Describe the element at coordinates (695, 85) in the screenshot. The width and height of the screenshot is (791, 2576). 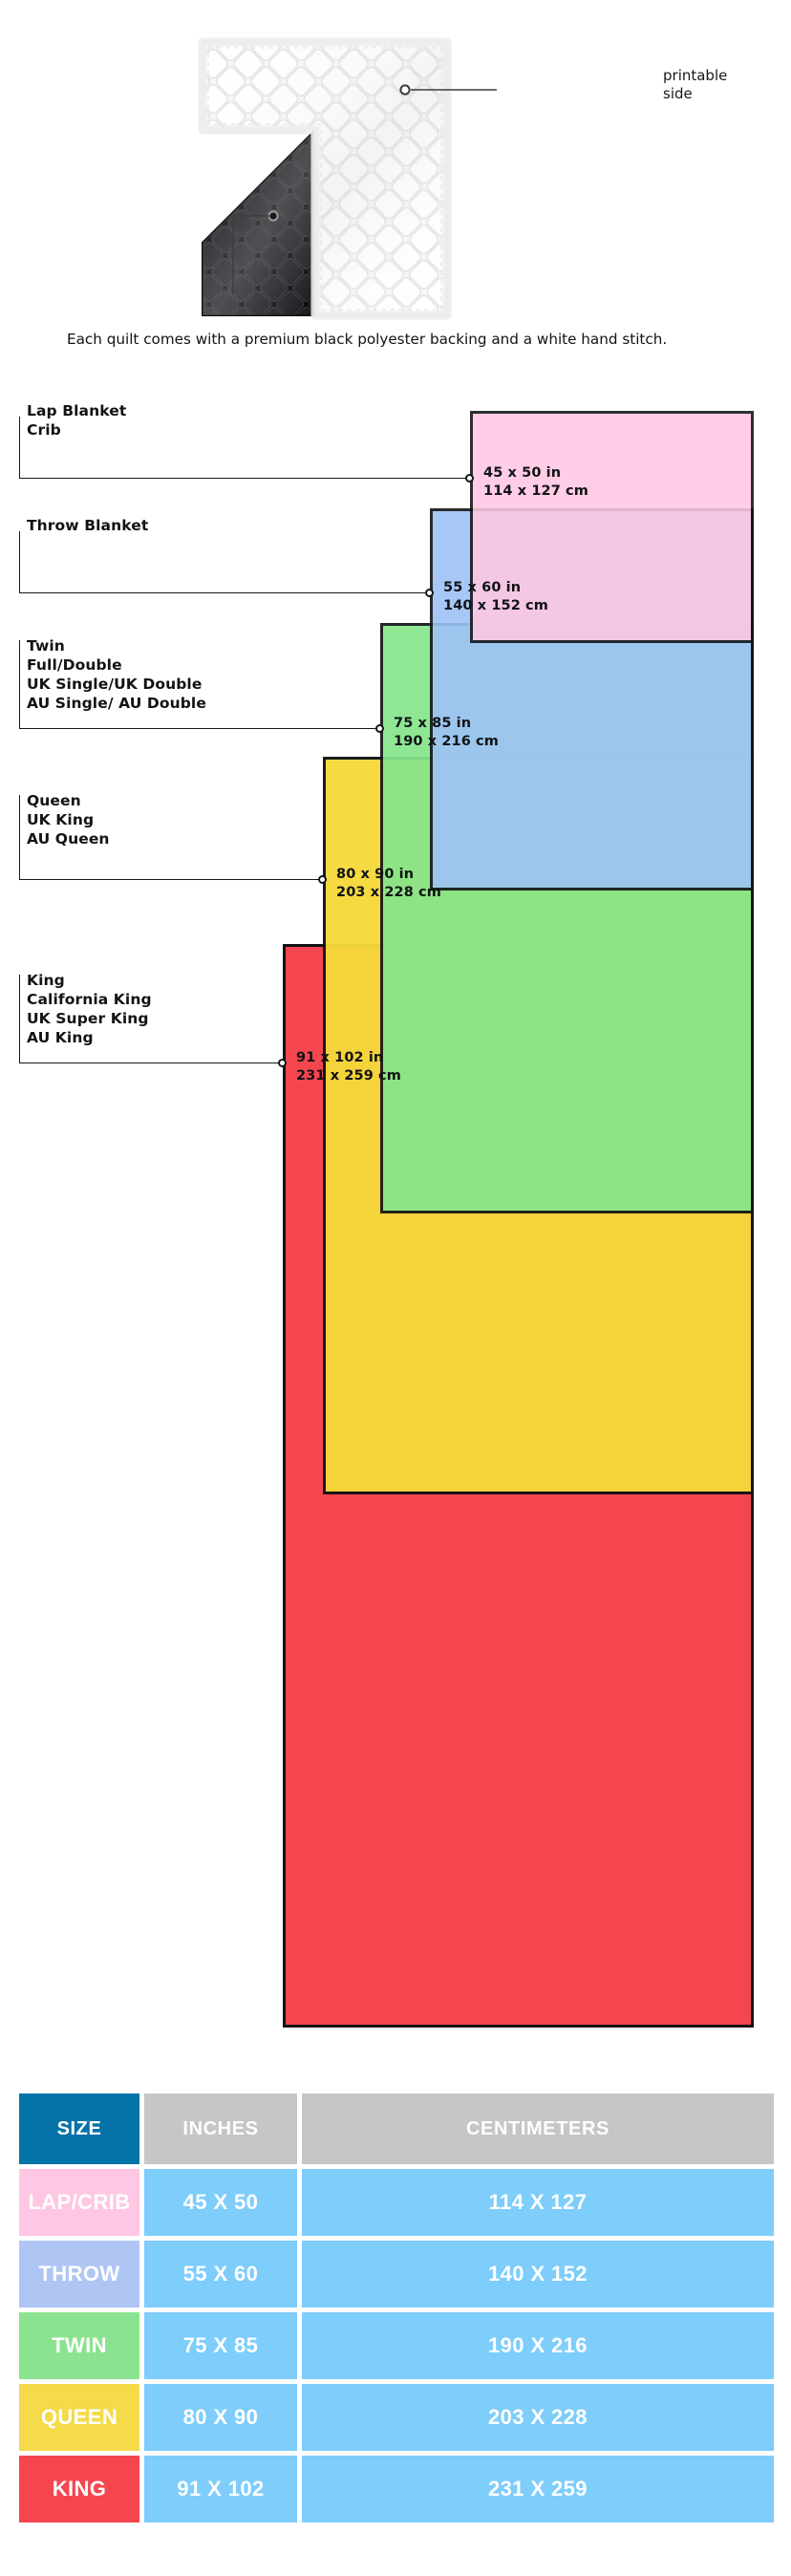
I see `printable-side-label: printable side` at that location.